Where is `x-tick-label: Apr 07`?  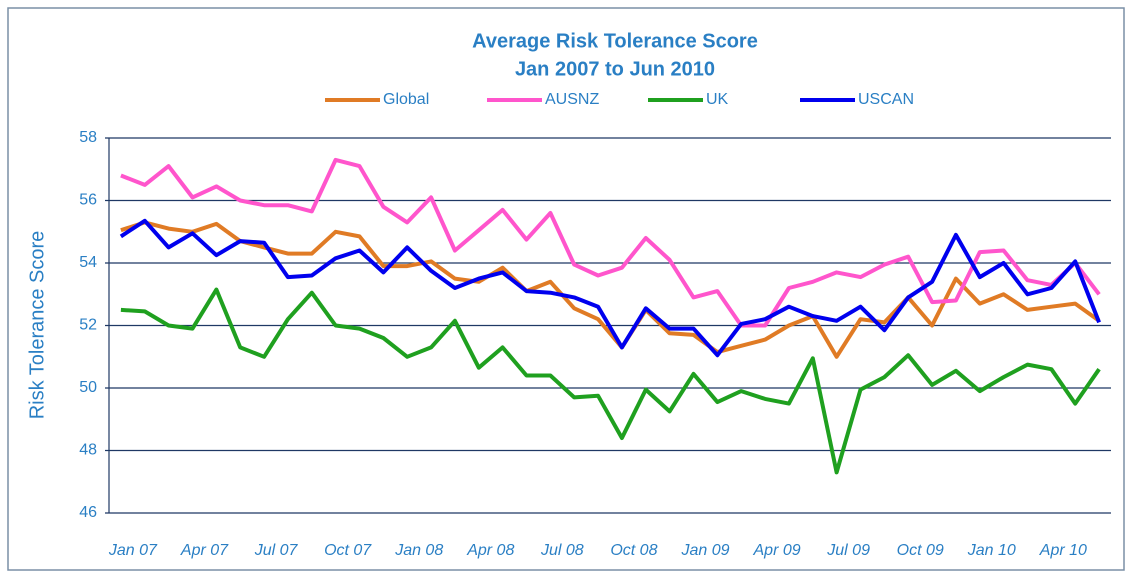 x-tick-label: Apr 07 is located at coordinates (204, 550).